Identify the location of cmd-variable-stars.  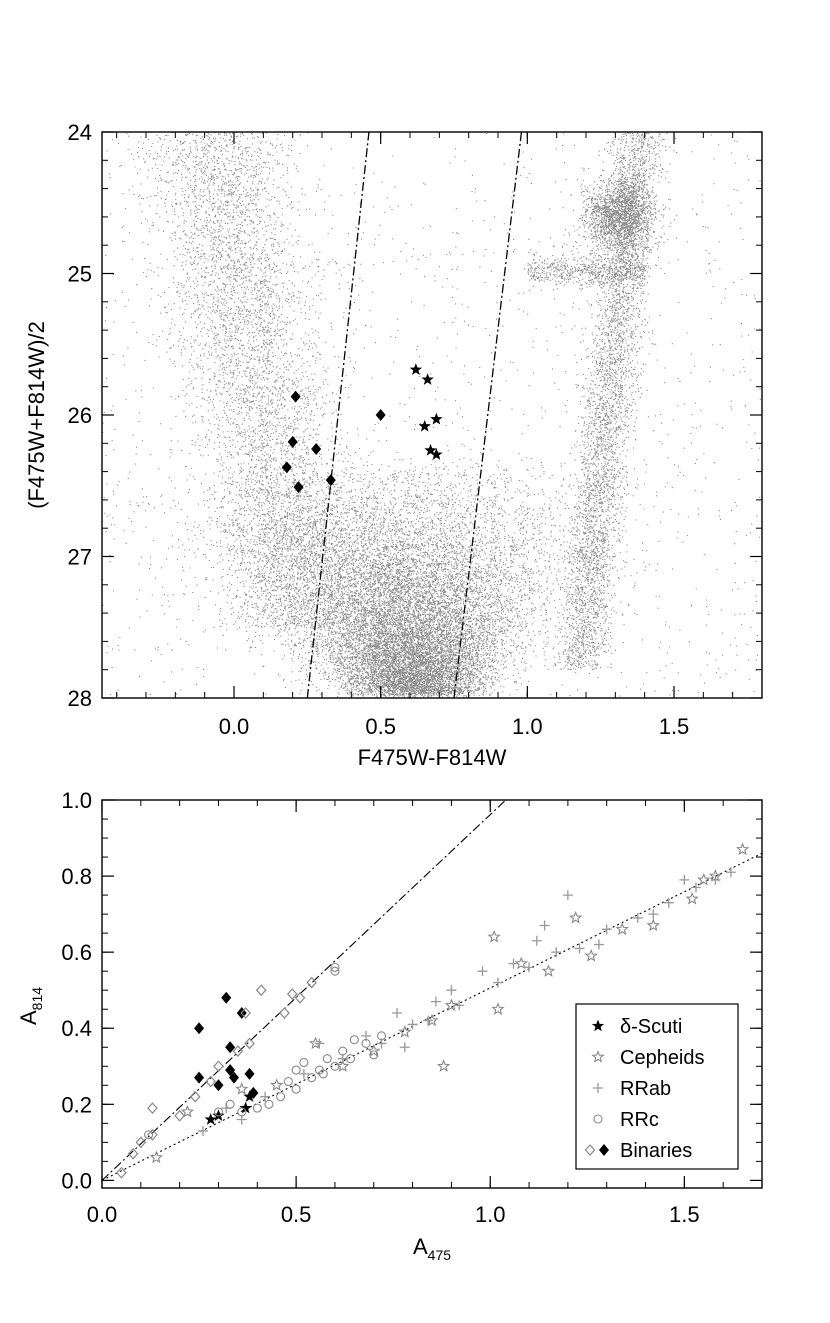
(362, 428).